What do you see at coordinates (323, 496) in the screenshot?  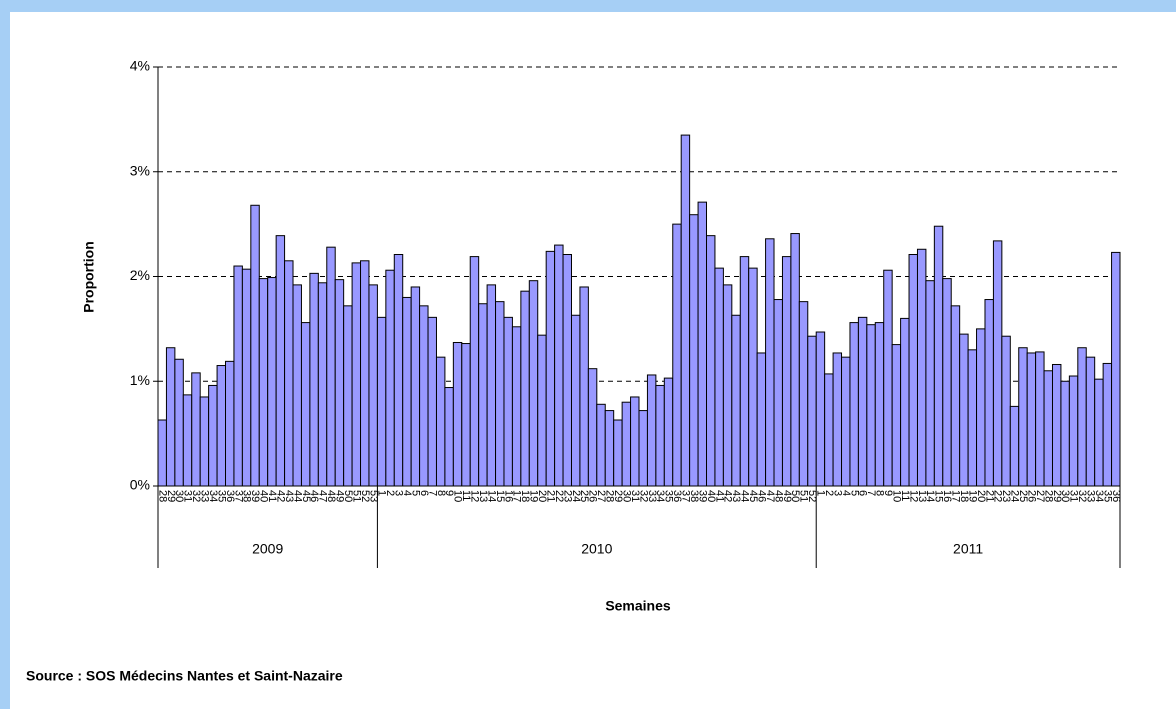 I see `x-tick-label: 47` at bounding box center [323, 496].